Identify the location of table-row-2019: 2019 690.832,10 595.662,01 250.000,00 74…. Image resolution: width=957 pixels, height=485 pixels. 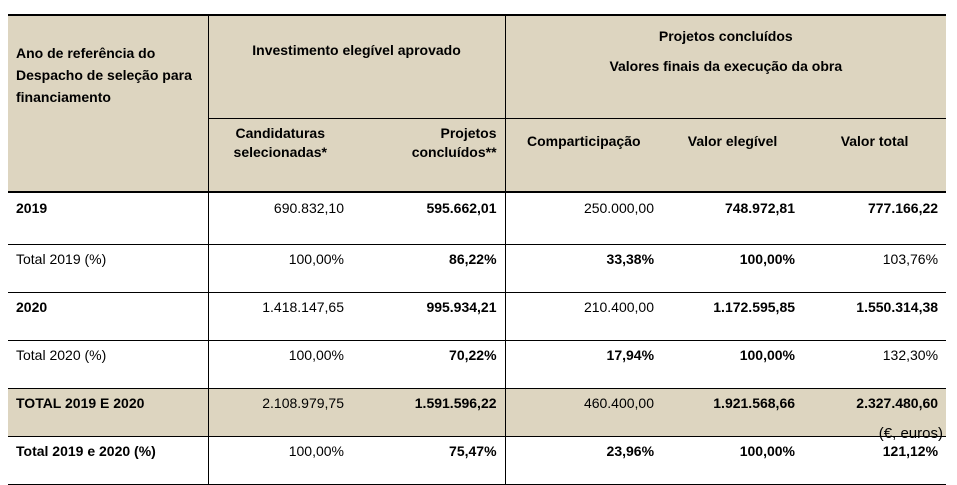
(477, 218).